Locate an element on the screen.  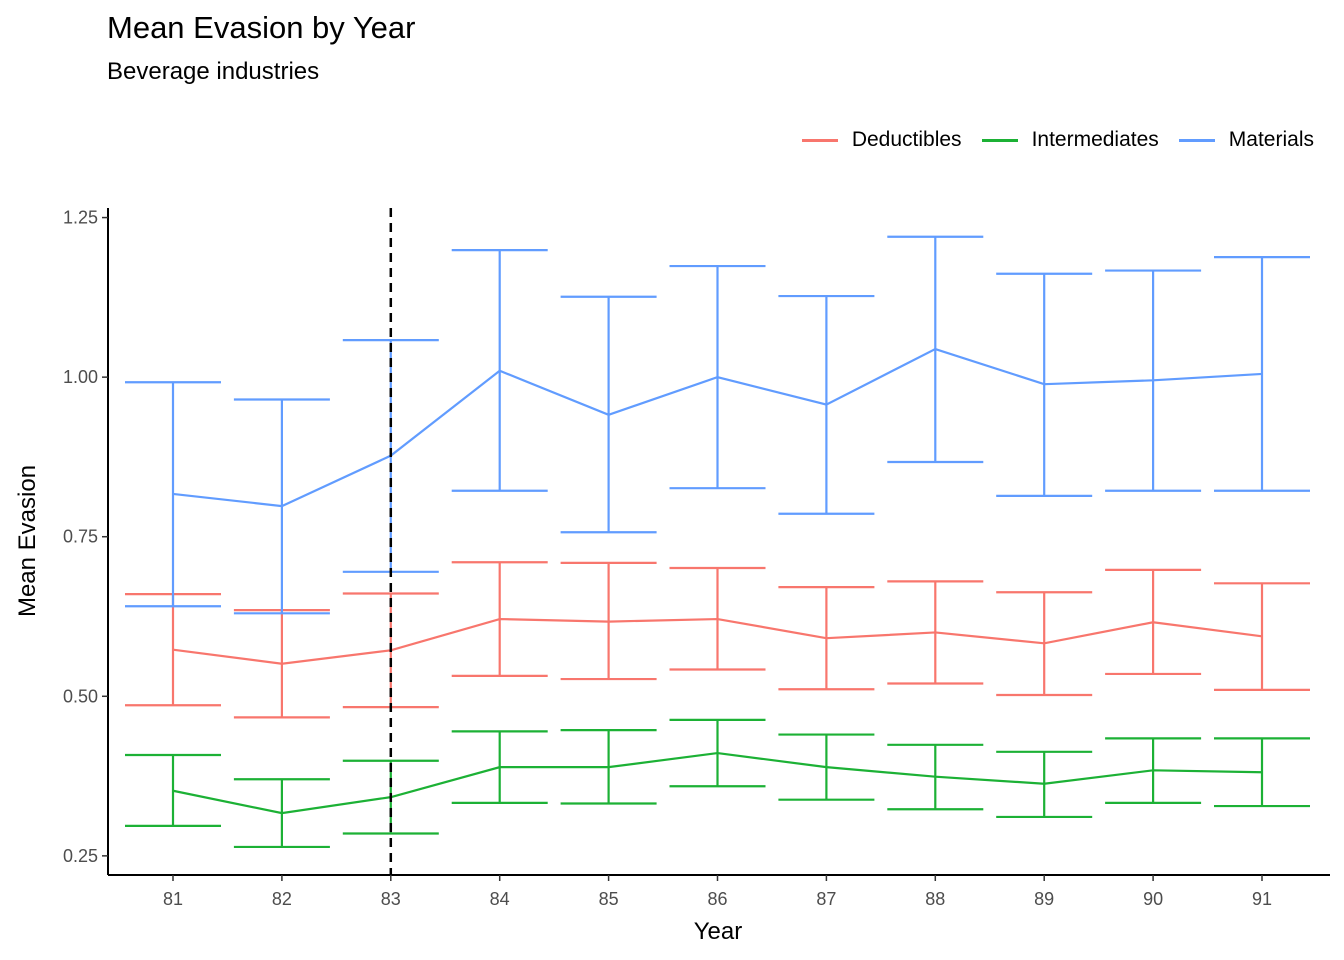
x-tick-label: 84 is located at coordinates (500, 899).